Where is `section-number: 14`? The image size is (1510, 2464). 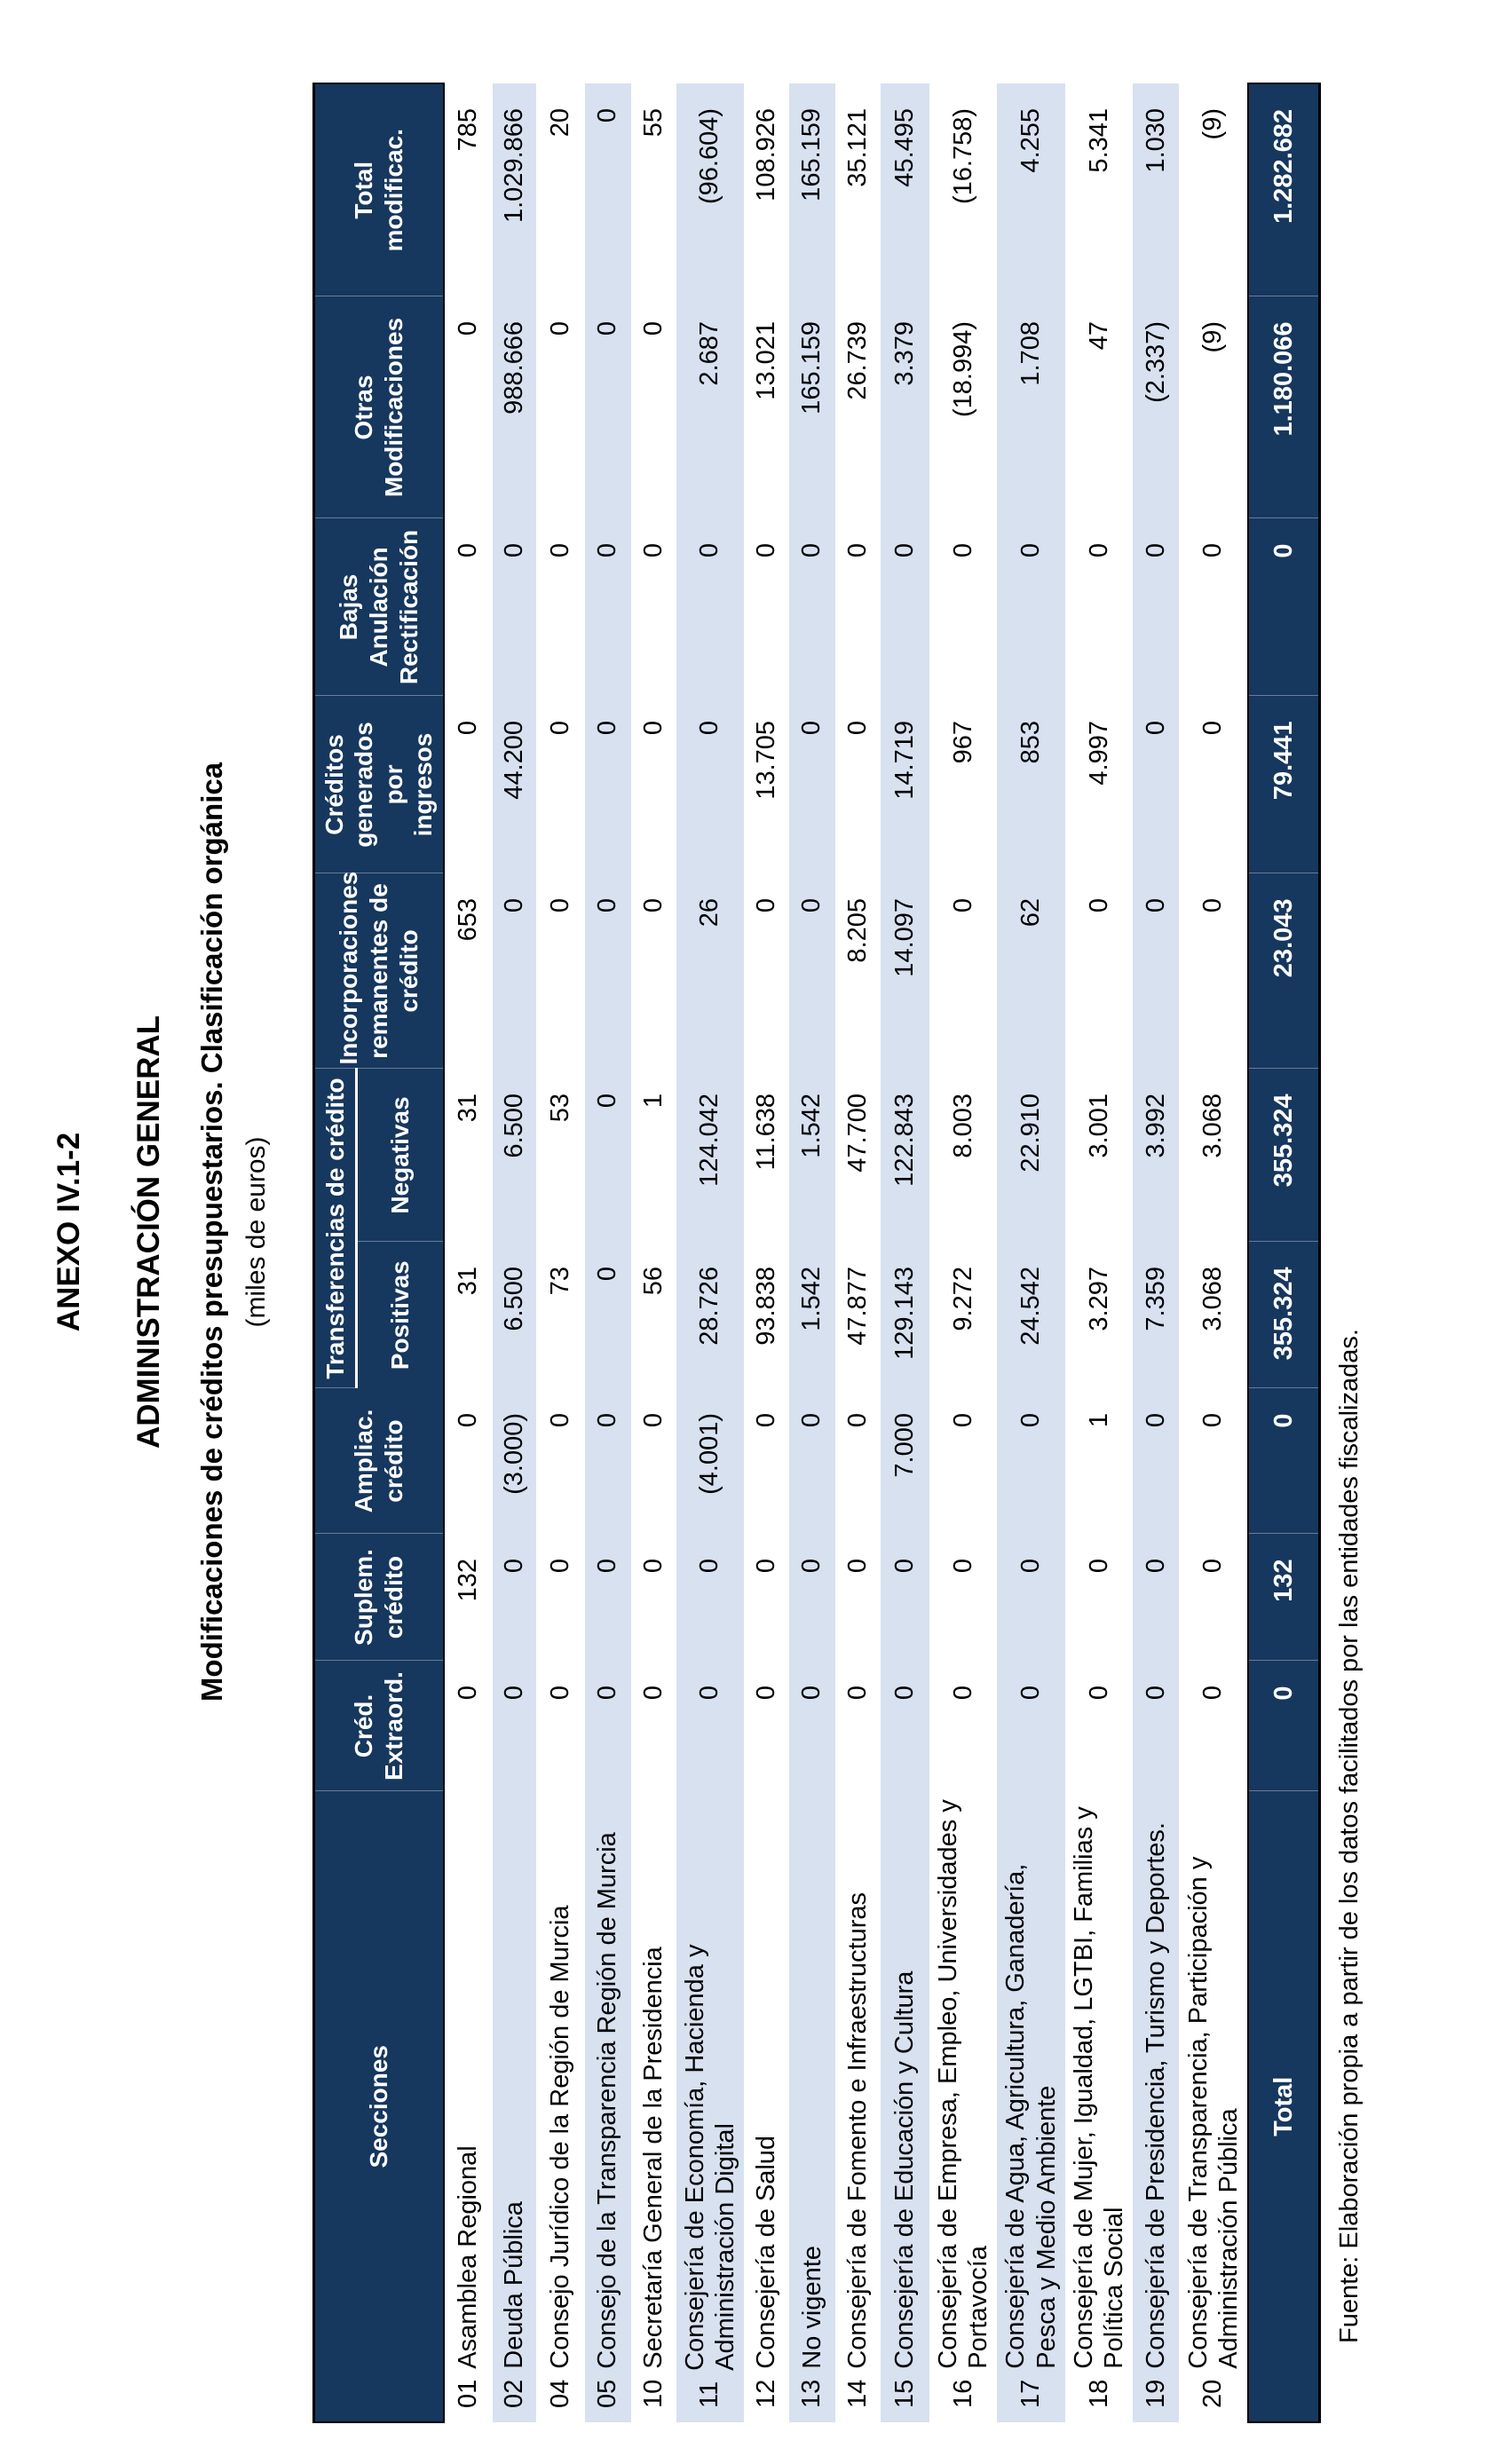
section-number: 14 is located at coordinates (857, 2394).